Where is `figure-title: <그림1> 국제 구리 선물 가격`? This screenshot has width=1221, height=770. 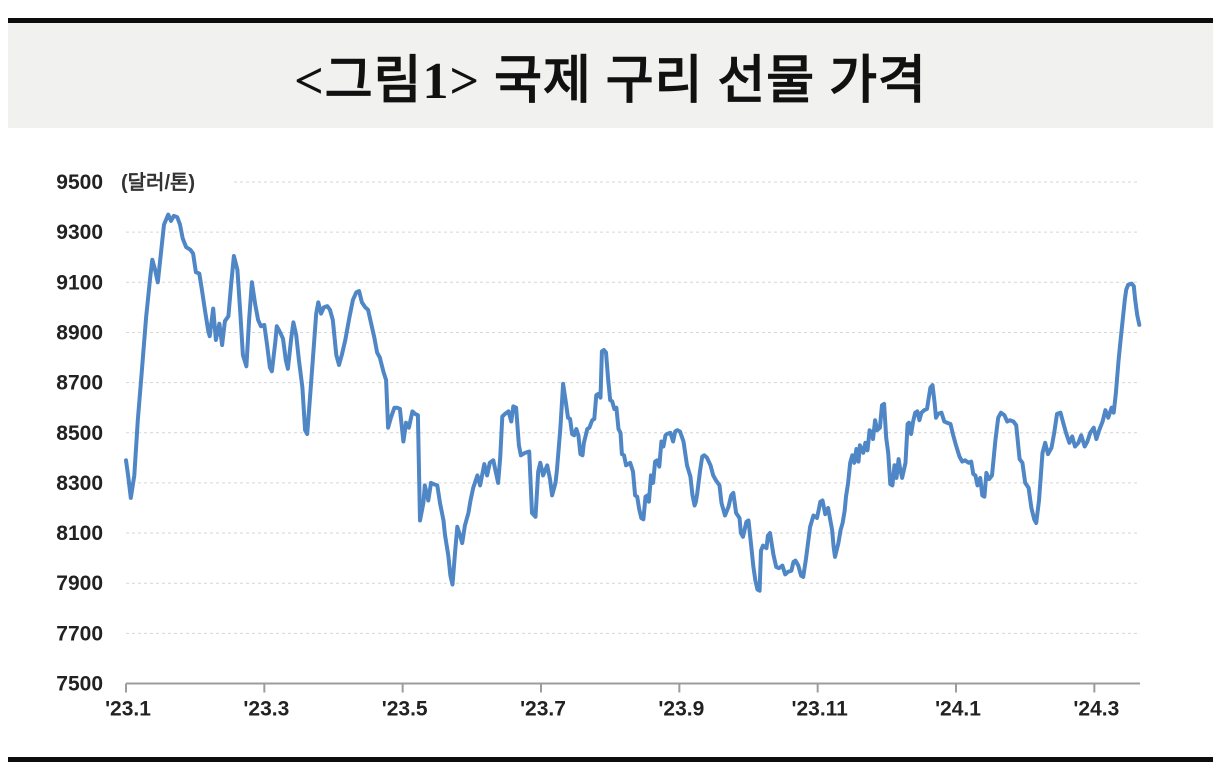
figure-title: <그림1> 국제 구리 선물 가격 is located at coordinates (610, 81).